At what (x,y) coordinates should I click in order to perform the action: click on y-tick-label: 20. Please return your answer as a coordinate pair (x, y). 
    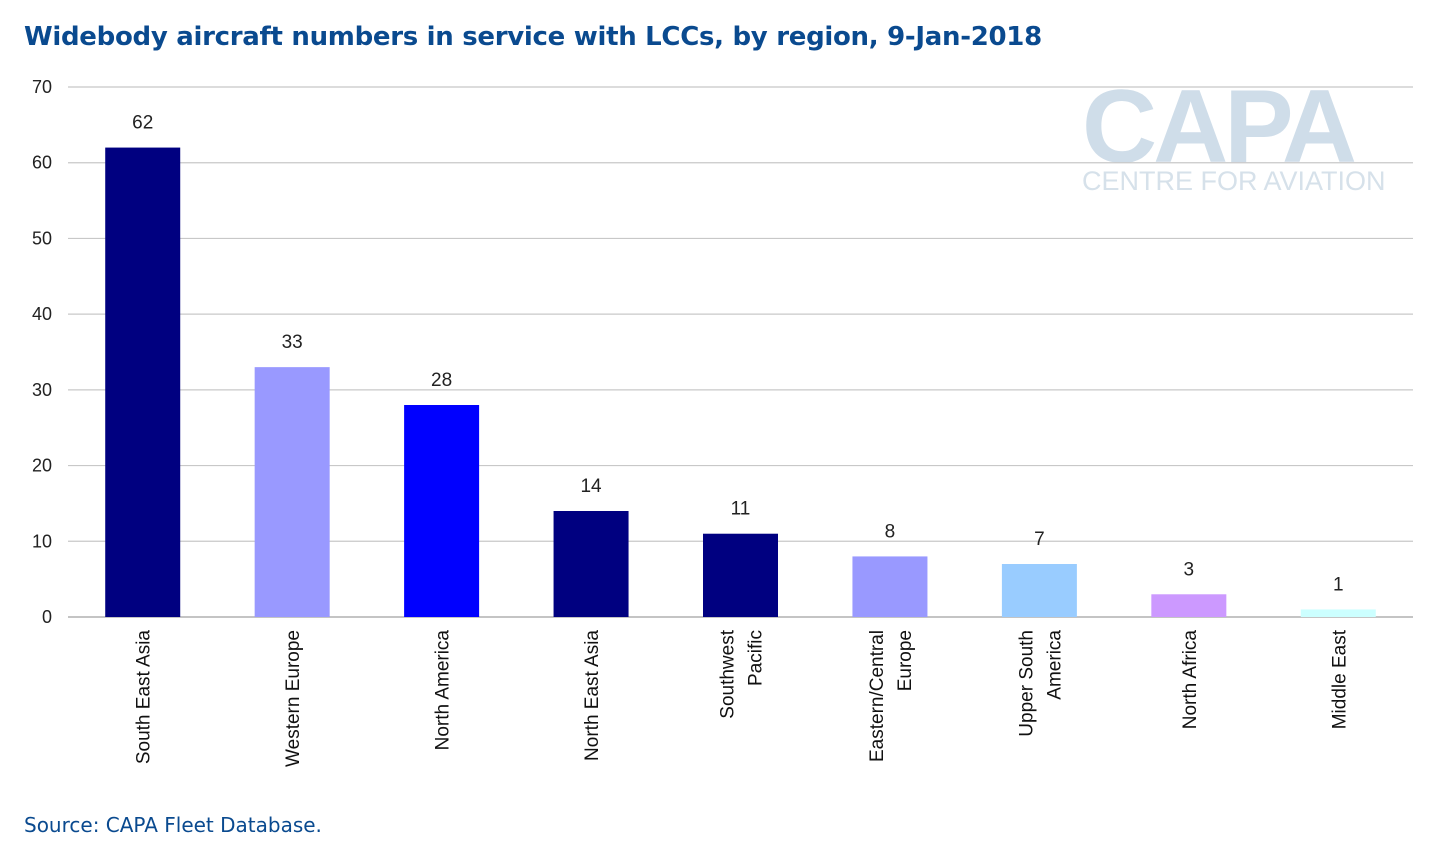
    Looking at the image, I should click on (42, 466).